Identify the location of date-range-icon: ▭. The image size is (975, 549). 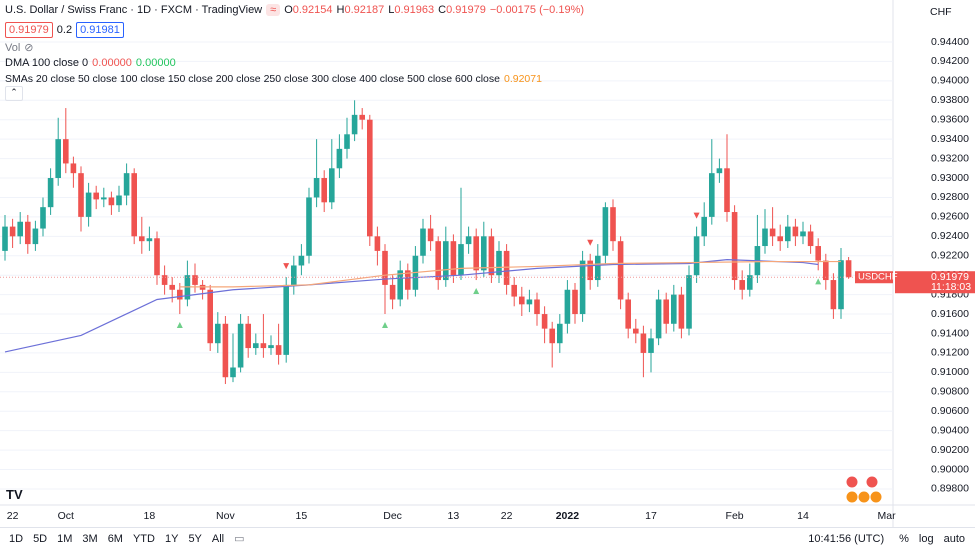
(239, 539).